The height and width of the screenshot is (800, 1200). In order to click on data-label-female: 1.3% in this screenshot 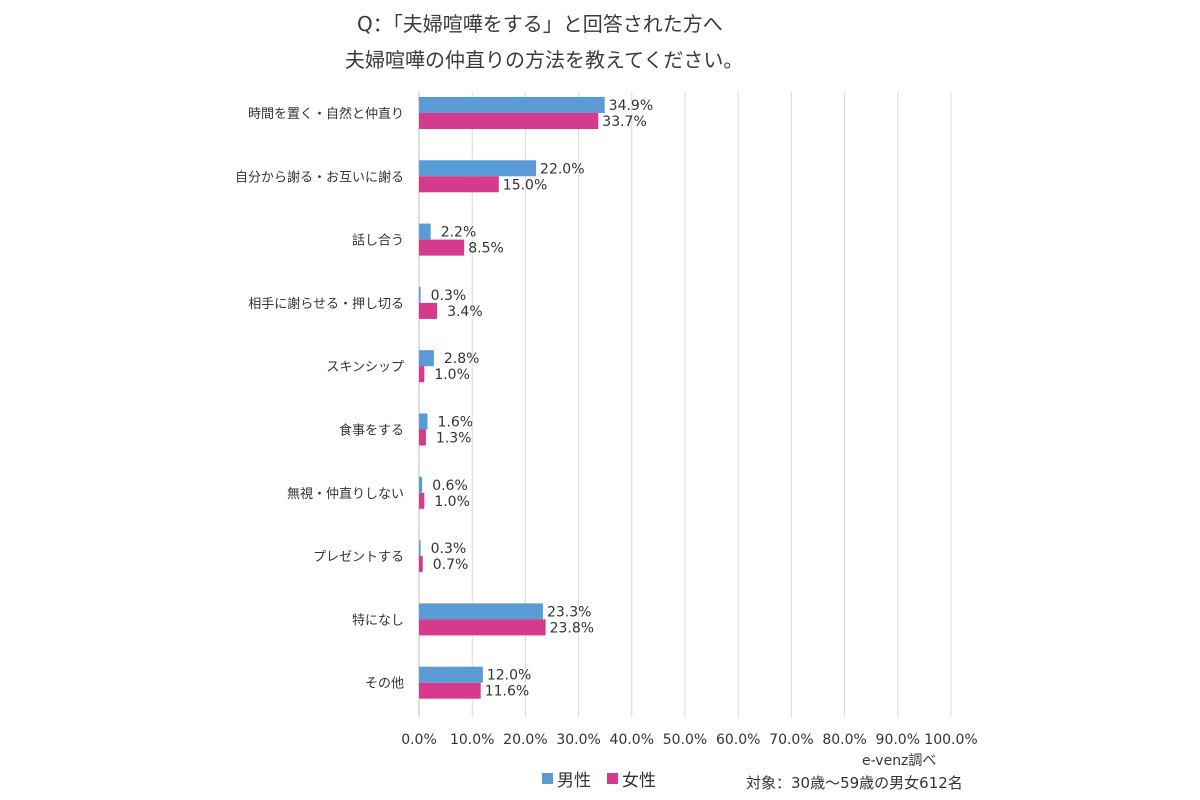, I will do `click(454, 439)`.